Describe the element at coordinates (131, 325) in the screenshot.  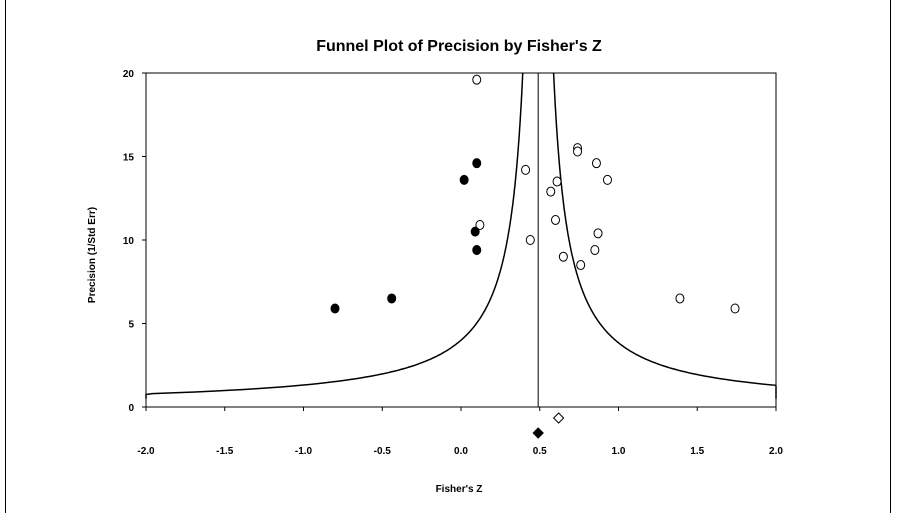
I see `y-tick-label: 5` at that location.